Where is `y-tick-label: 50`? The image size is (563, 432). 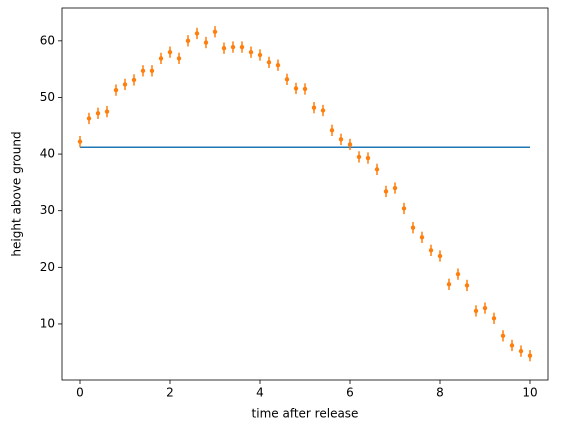 y-tick-label: 50 is located at coordinates (47, 97).